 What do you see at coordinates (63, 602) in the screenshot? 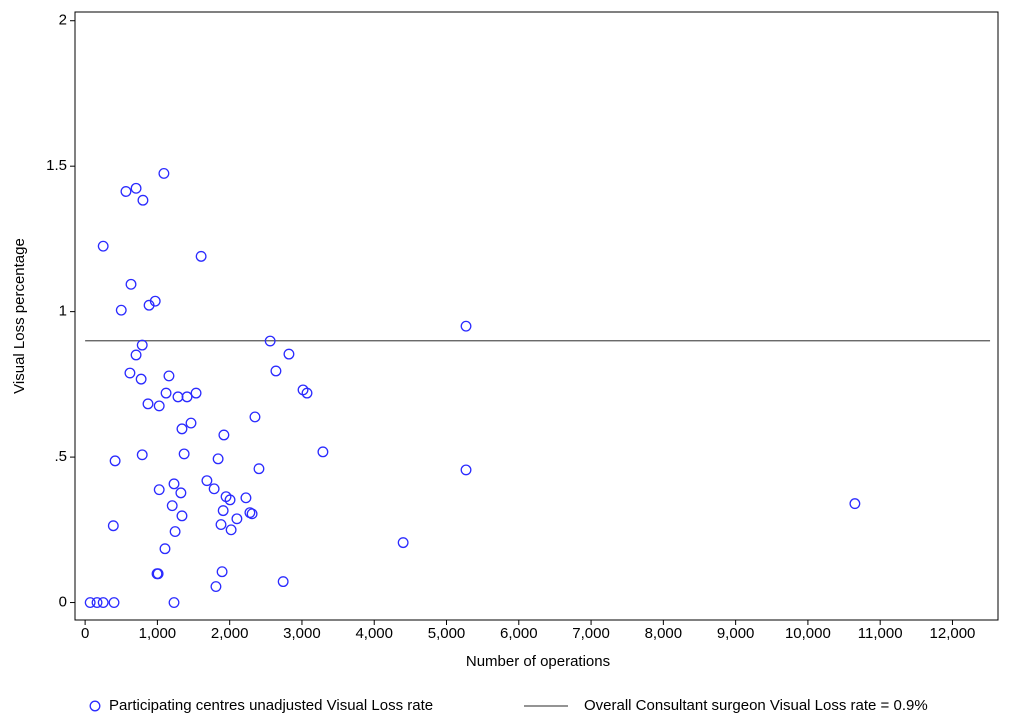
I see `y-tick-label: 0` at bounding box center [63, 602].